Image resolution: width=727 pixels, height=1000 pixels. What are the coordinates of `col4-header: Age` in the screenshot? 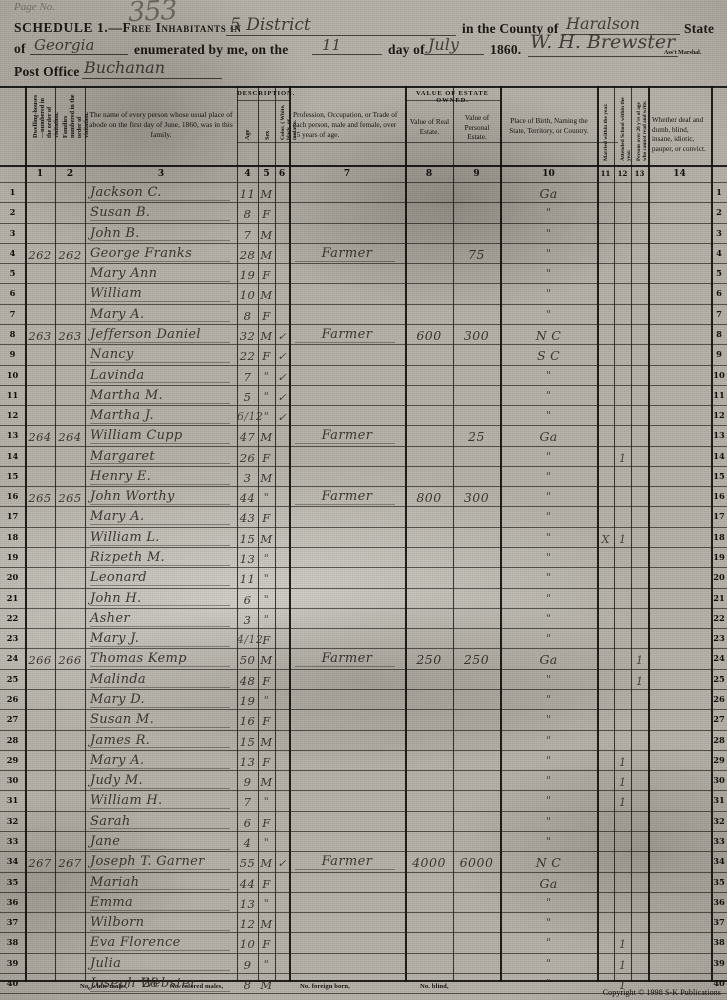 It's located at (247, 134).